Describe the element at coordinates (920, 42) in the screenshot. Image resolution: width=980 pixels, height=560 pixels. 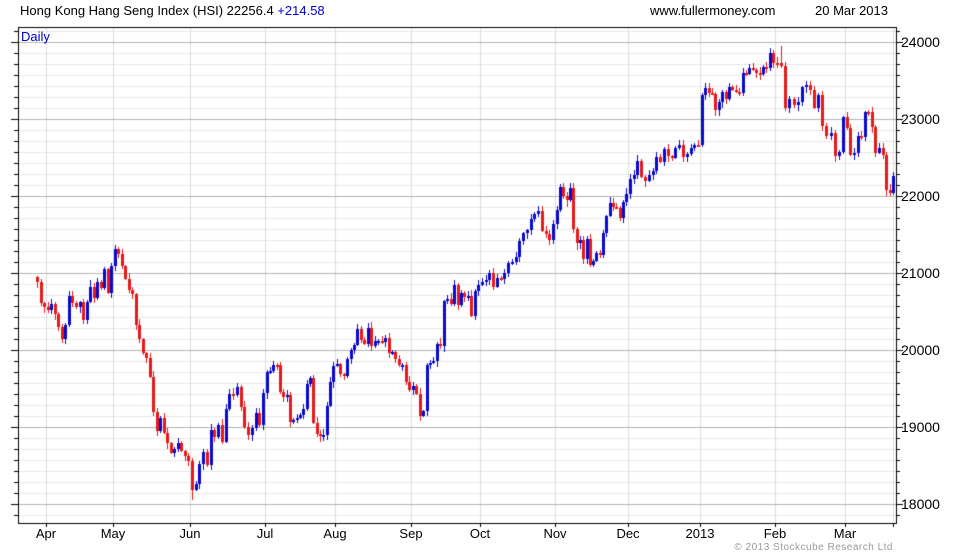
I see `y-axis-tick-label: 24000` at that location.